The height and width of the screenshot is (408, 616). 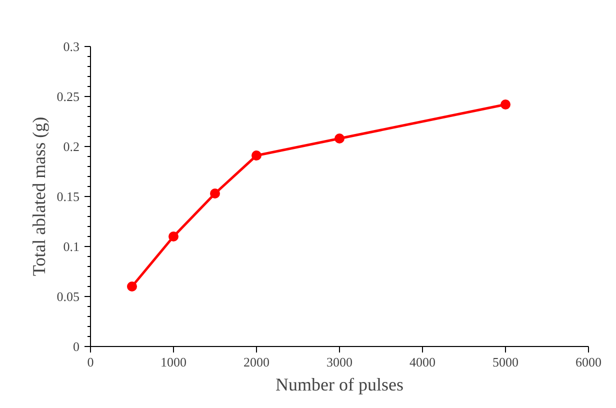 What do you see at coordinates (71, 46) in the screenshot?
I see `y-tick-label: 0.3` at bounding box center [71, 46].